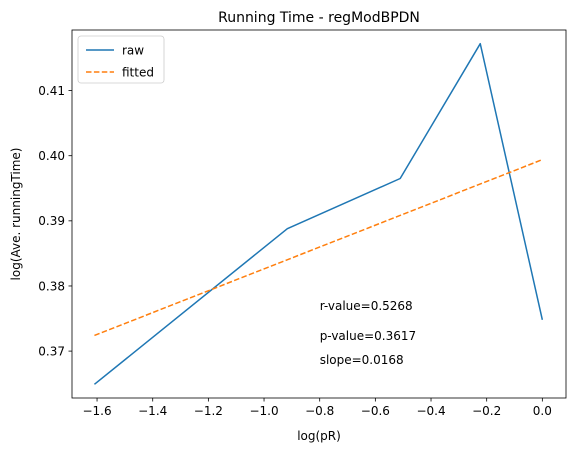 The image size is (576, 457). What do you see at coordinates (152, 411) in the screenshot?
I see `x-tick-label: −1.4` at bounding box center [152, 411].